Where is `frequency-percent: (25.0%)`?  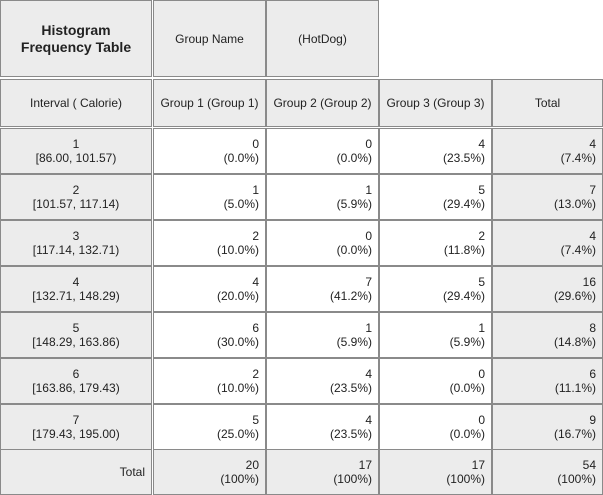 frequency-percent: (25.0%) is located at coordinates (237, 434).